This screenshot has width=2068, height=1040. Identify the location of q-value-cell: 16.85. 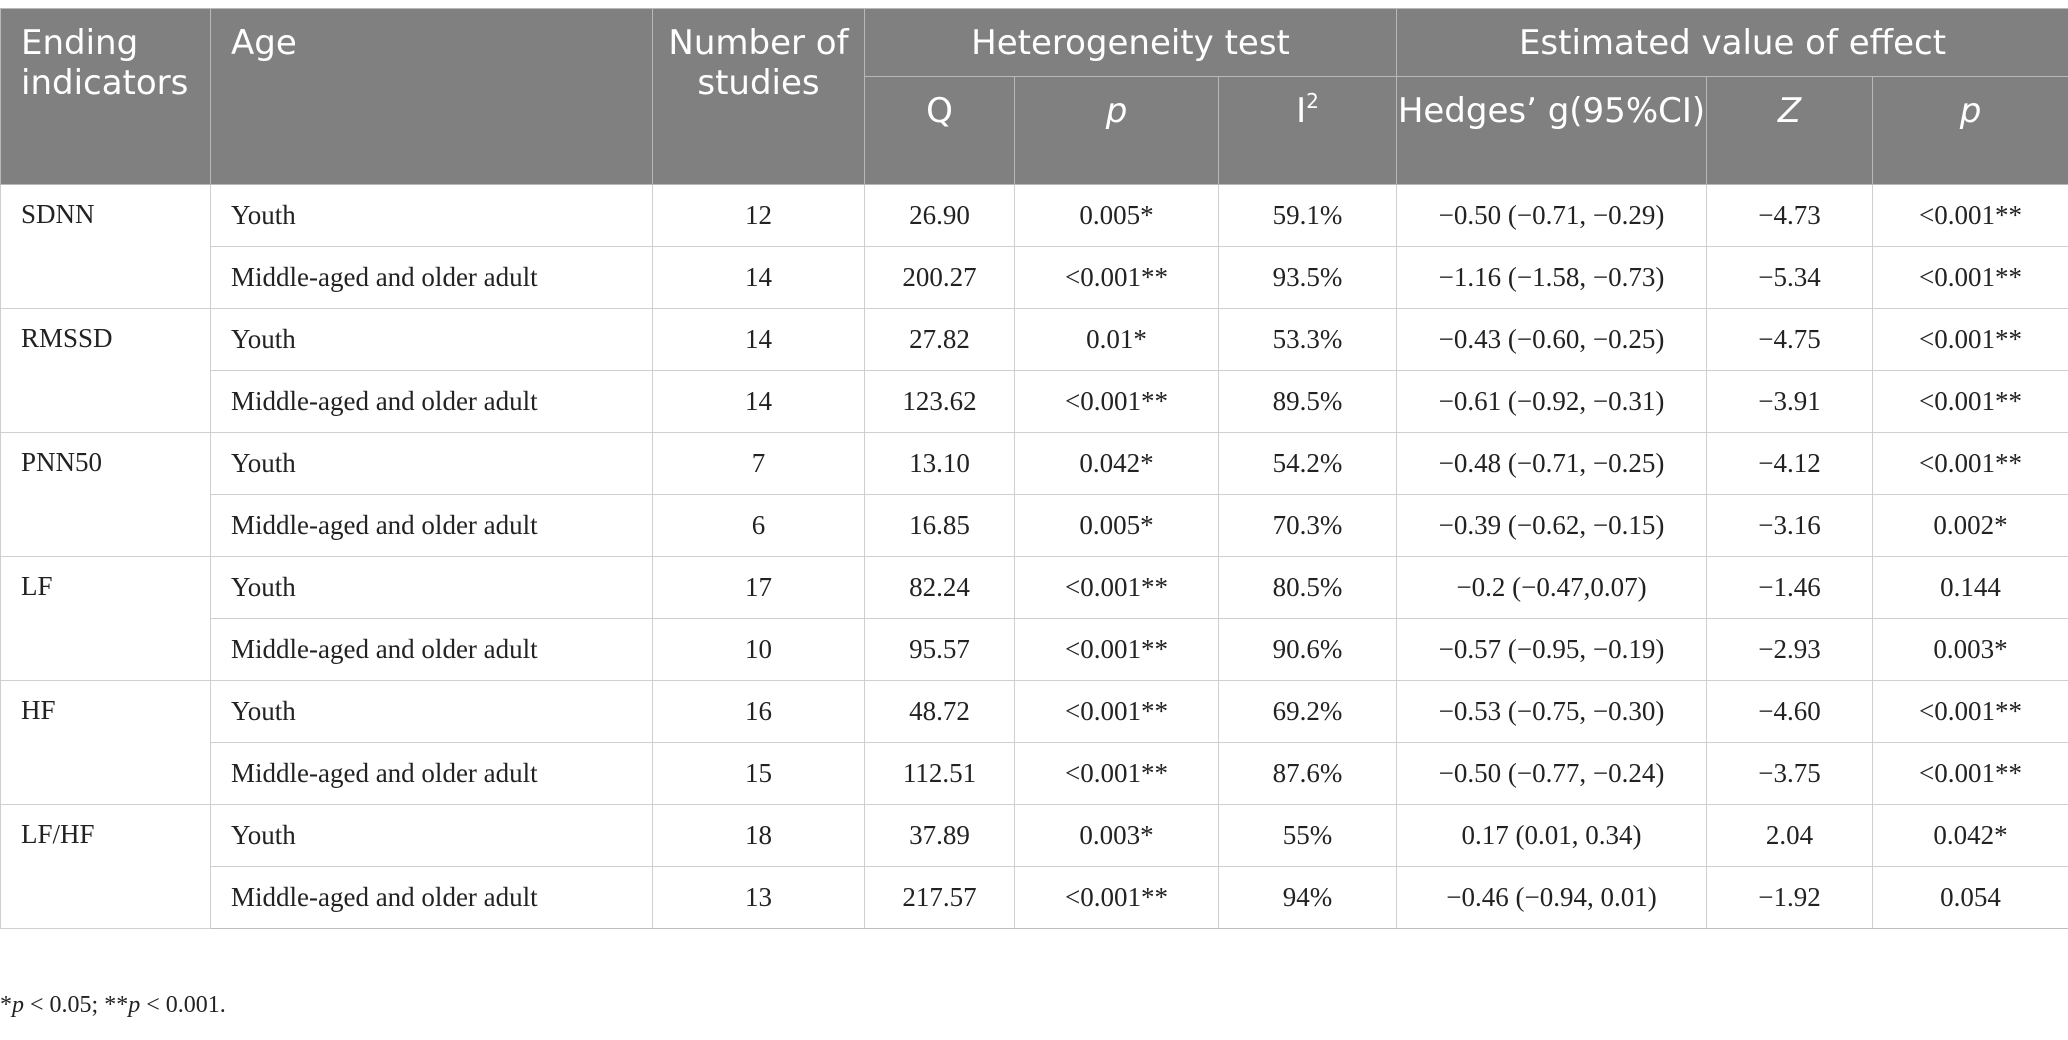
(939, 525).